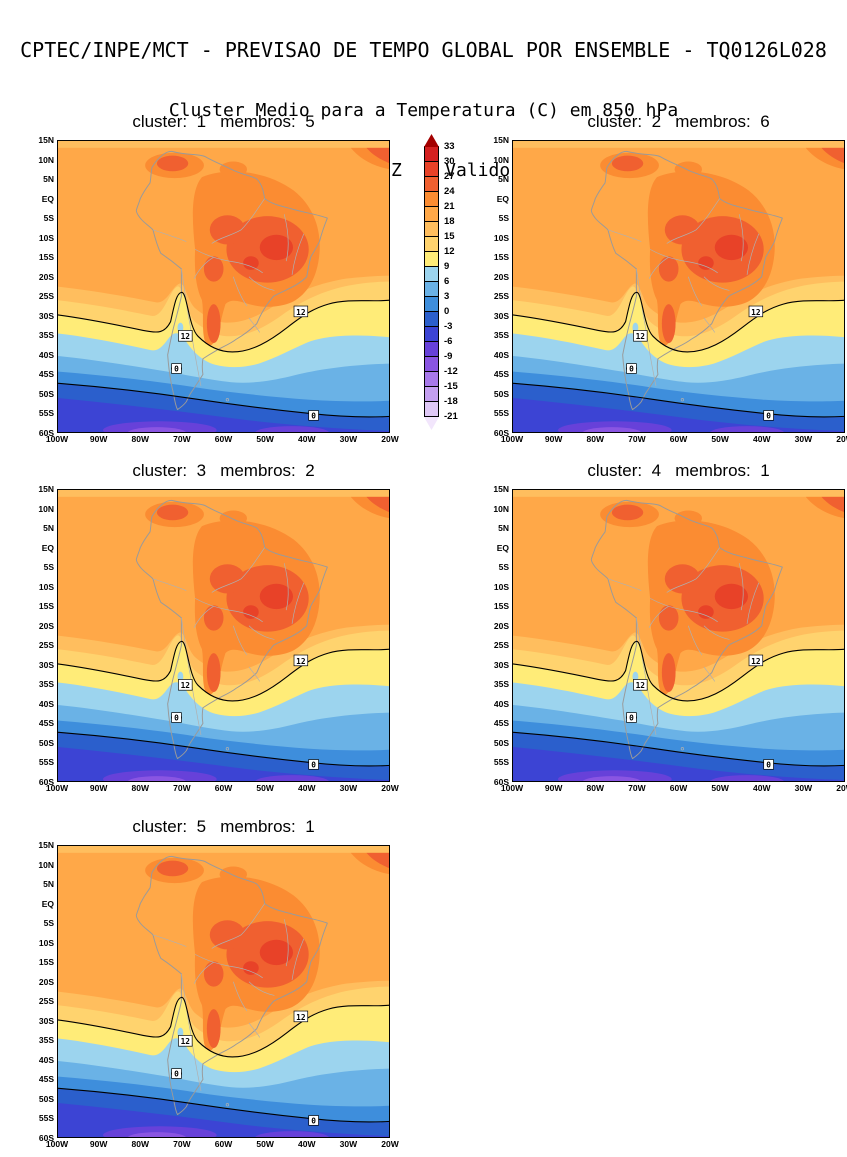  I want to click on colorbar-level-label: 12, so click(449, 251).